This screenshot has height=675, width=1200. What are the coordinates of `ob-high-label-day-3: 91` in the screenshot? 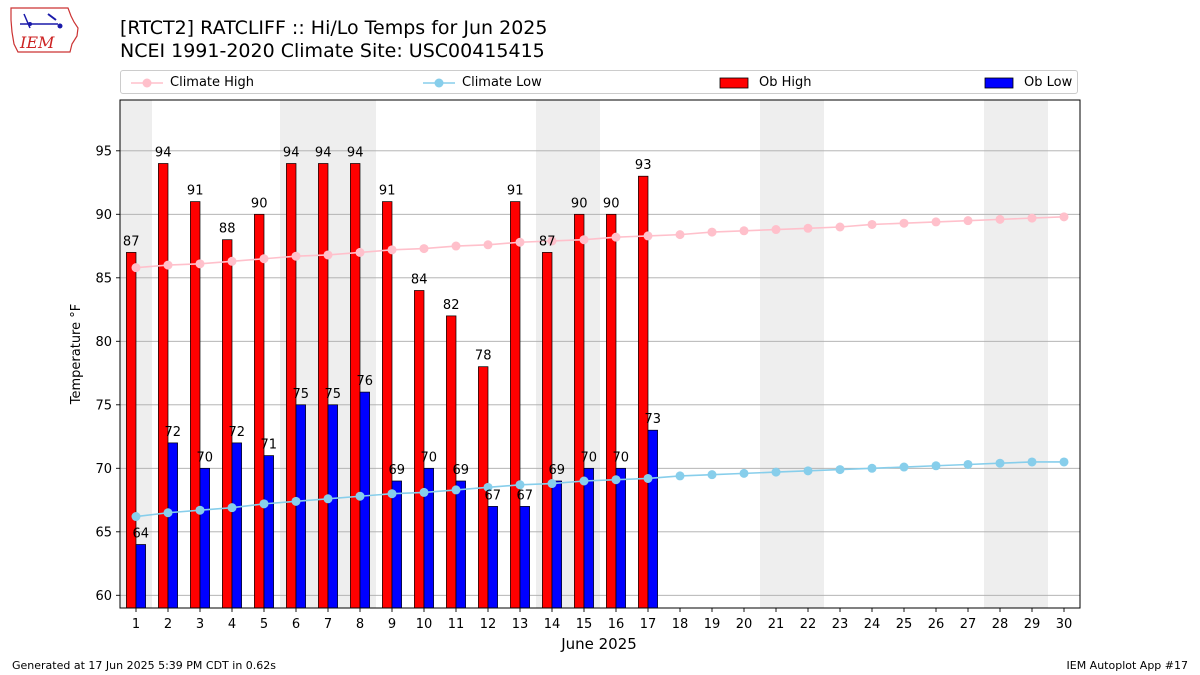 It's located at (195, 191).